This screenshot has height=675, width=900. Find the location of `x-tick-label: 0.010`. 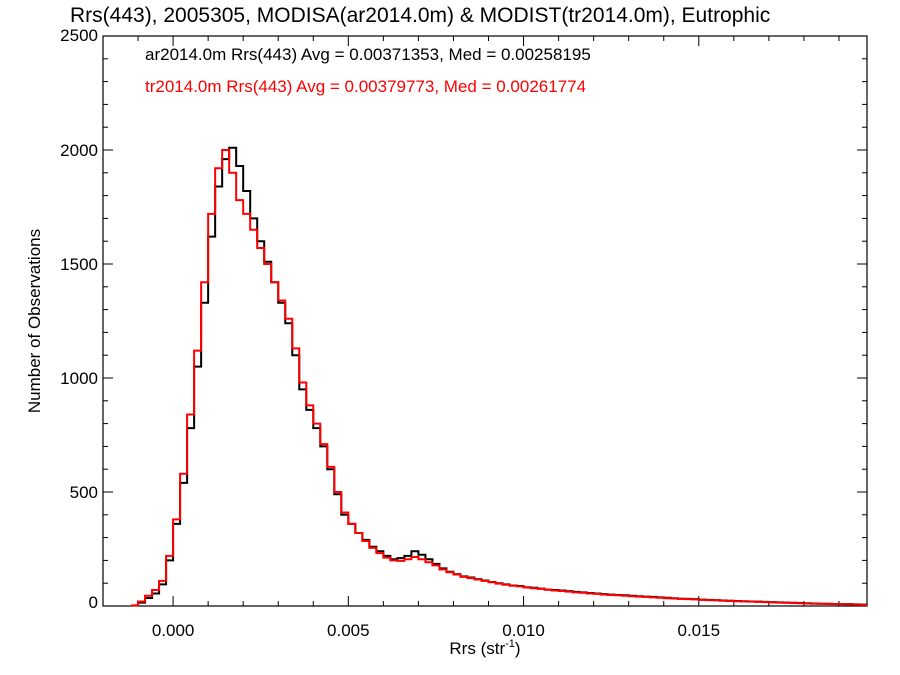

x-tick-label: 0.010 is located at coordinates (523, 630).